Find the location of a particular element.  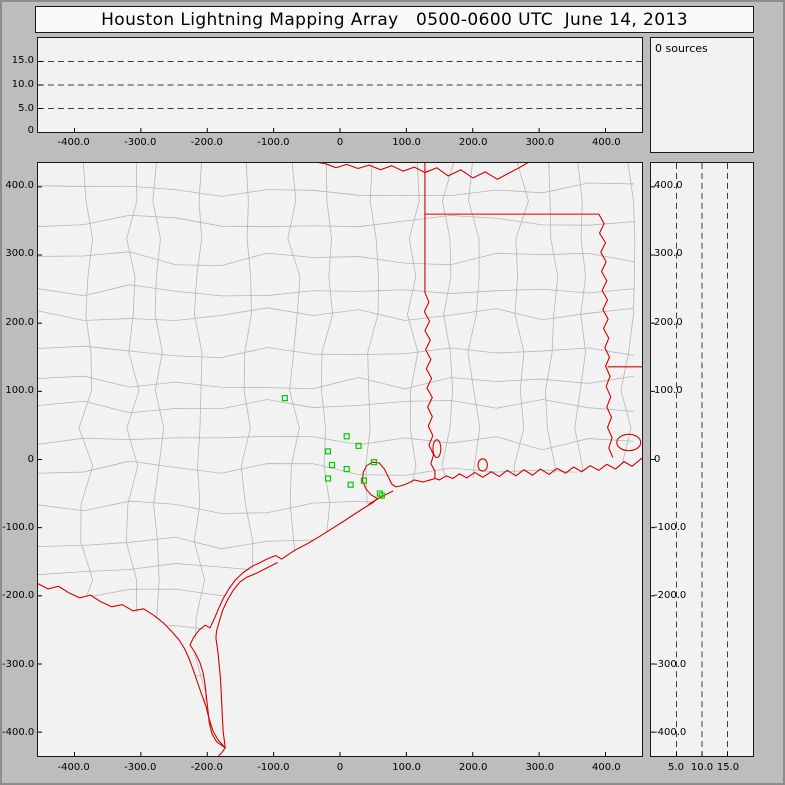

map-x-tick-label: -100.0 is located at coordinates (273, 767).